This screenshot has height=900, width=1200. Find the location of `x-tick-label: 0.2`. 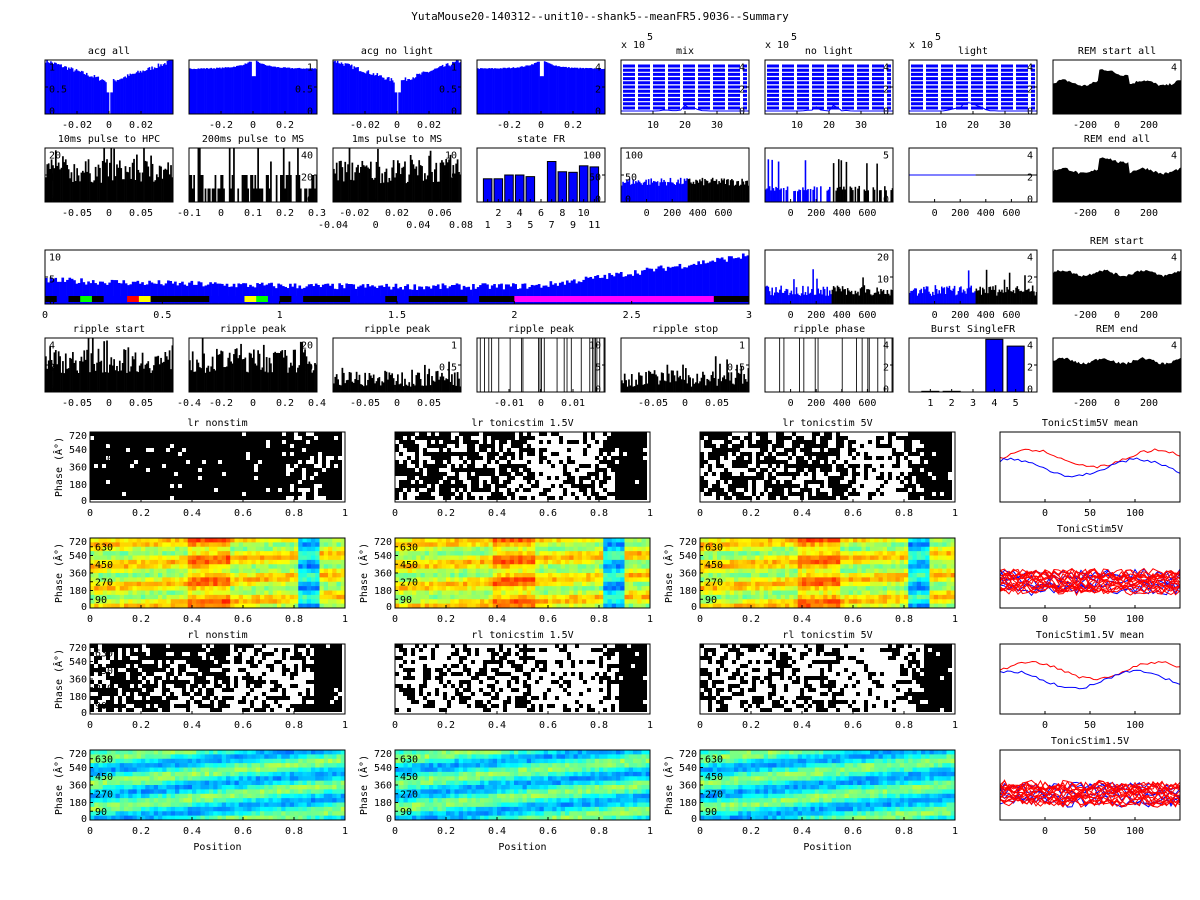

x-tick-label: 0.2 is located at coordinates (141, 513).